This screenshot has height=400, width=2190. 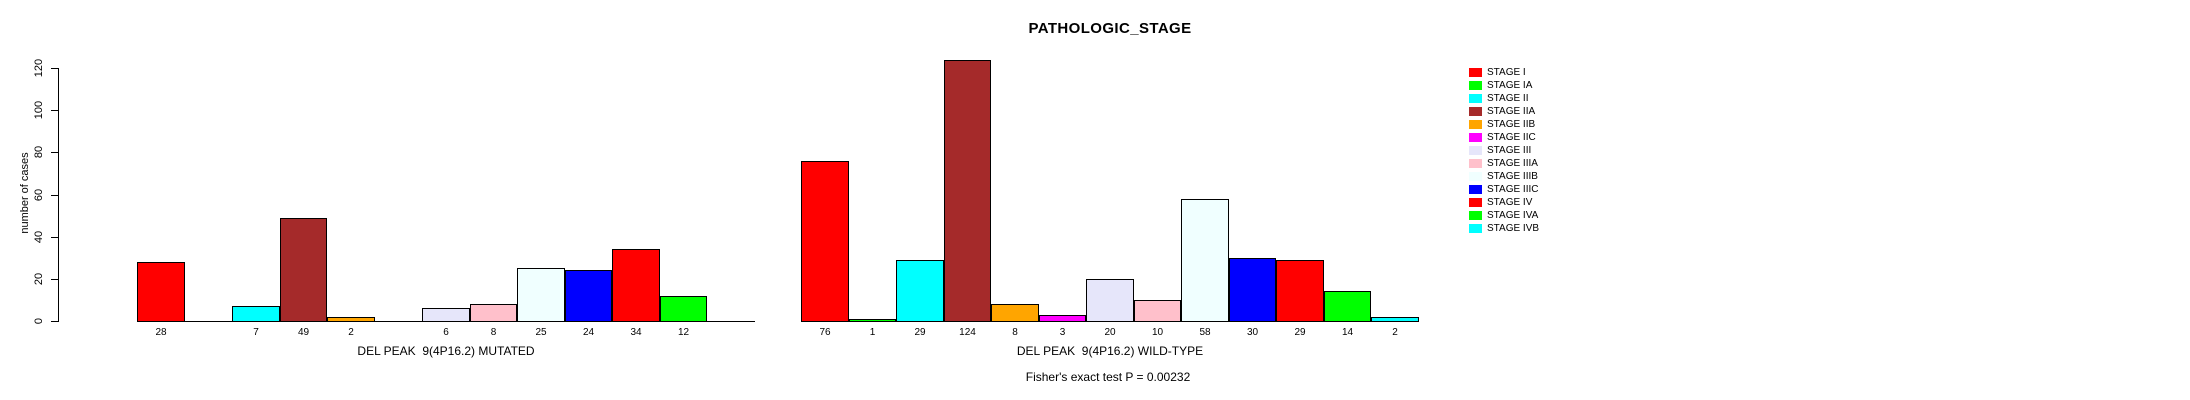 I want to click on legend-label-stage-iia: STAGE IIA, so click(x=1511, y=111).